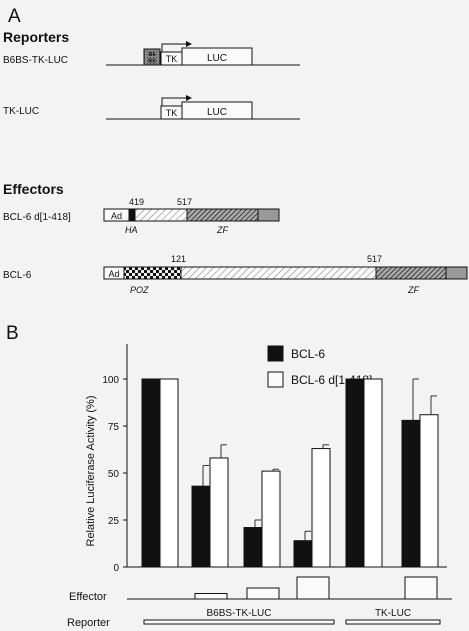  I want to click on site-label-top: B6, so click(151, 55).